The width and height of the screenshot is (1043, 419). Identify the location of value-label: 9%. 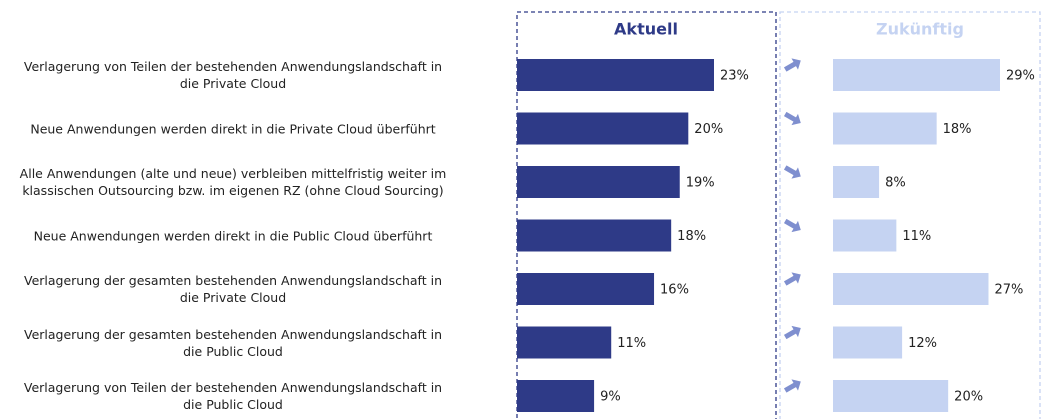
(610, 397).